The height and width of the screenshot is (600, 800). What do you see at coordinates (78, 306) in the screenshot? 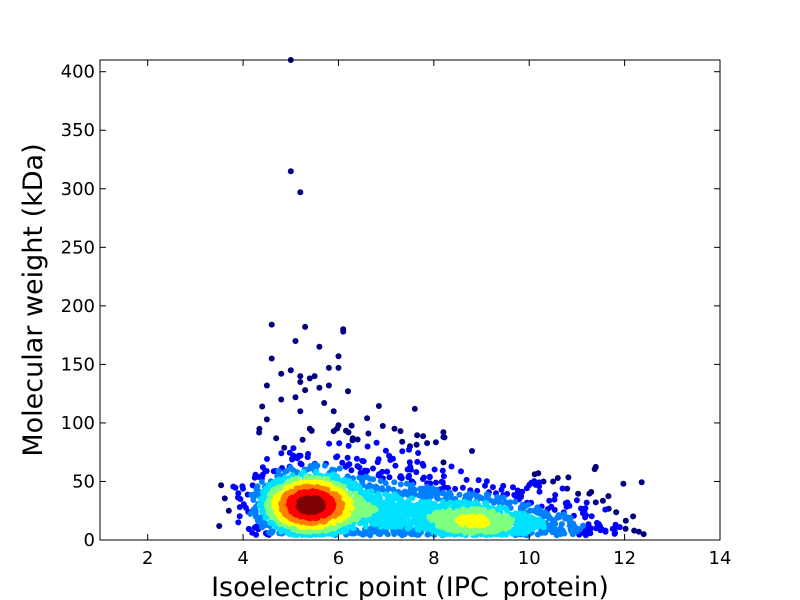
I see `y-tick-label: 200` at bounding box center [78, 306].